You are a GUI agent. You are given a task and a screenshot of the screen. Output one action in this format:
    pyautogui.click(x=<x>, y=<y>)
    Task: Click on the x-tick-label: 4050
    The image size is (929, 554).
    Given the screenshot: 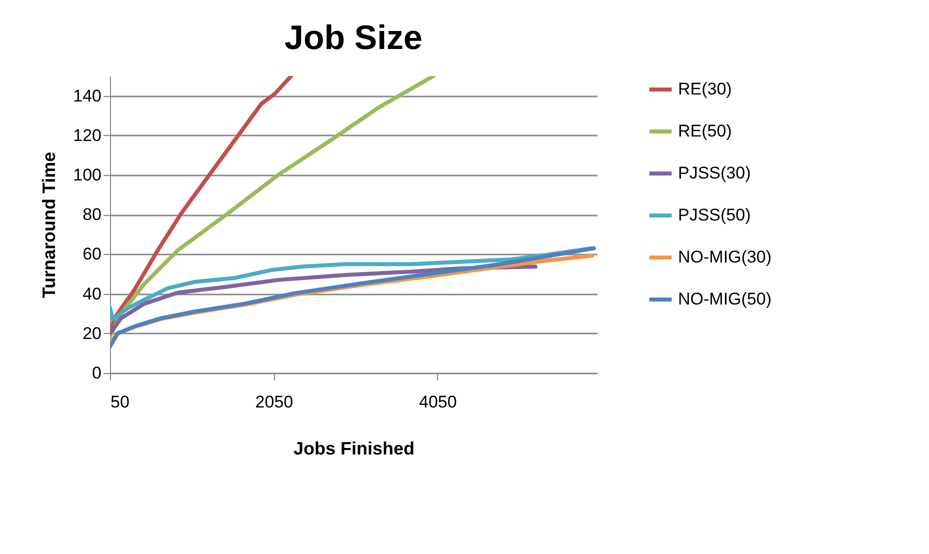 What is the action you would take?
    pyautogui.click(x=437, y=402)
    